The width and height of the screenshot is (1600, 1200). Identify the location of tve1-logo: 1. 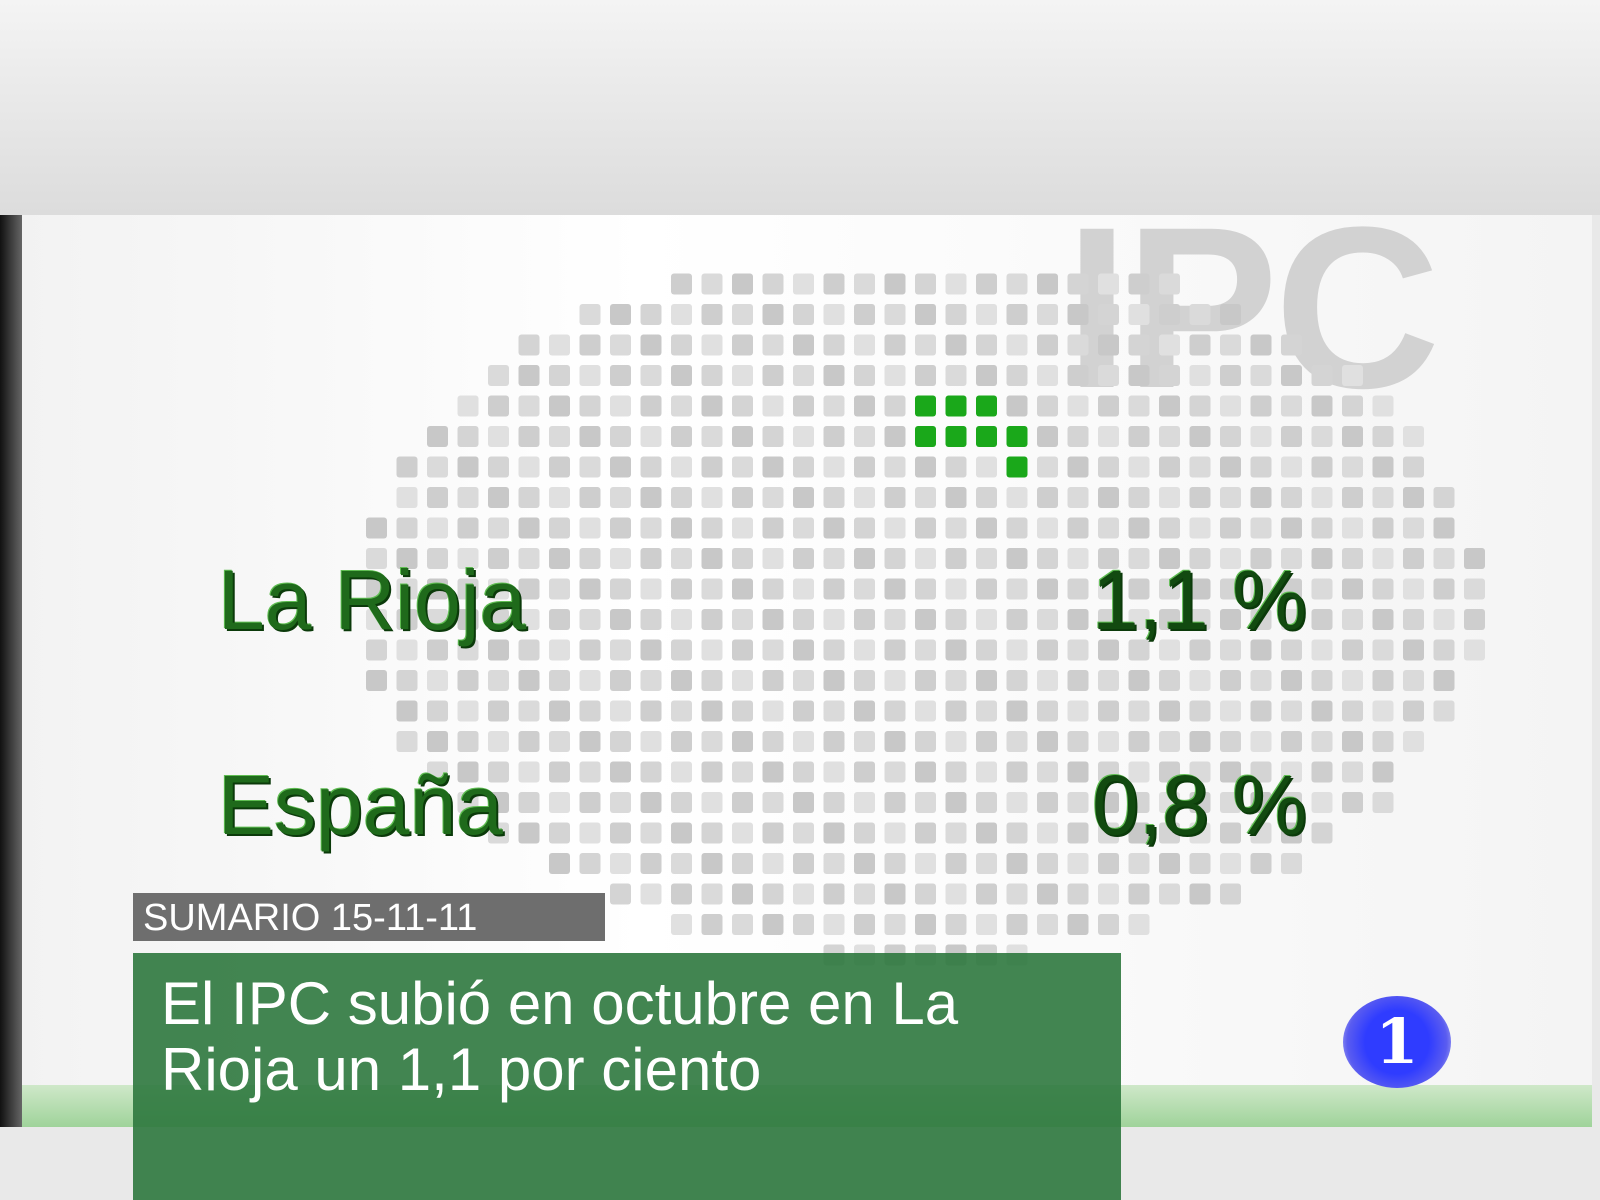
(1397, 1042).